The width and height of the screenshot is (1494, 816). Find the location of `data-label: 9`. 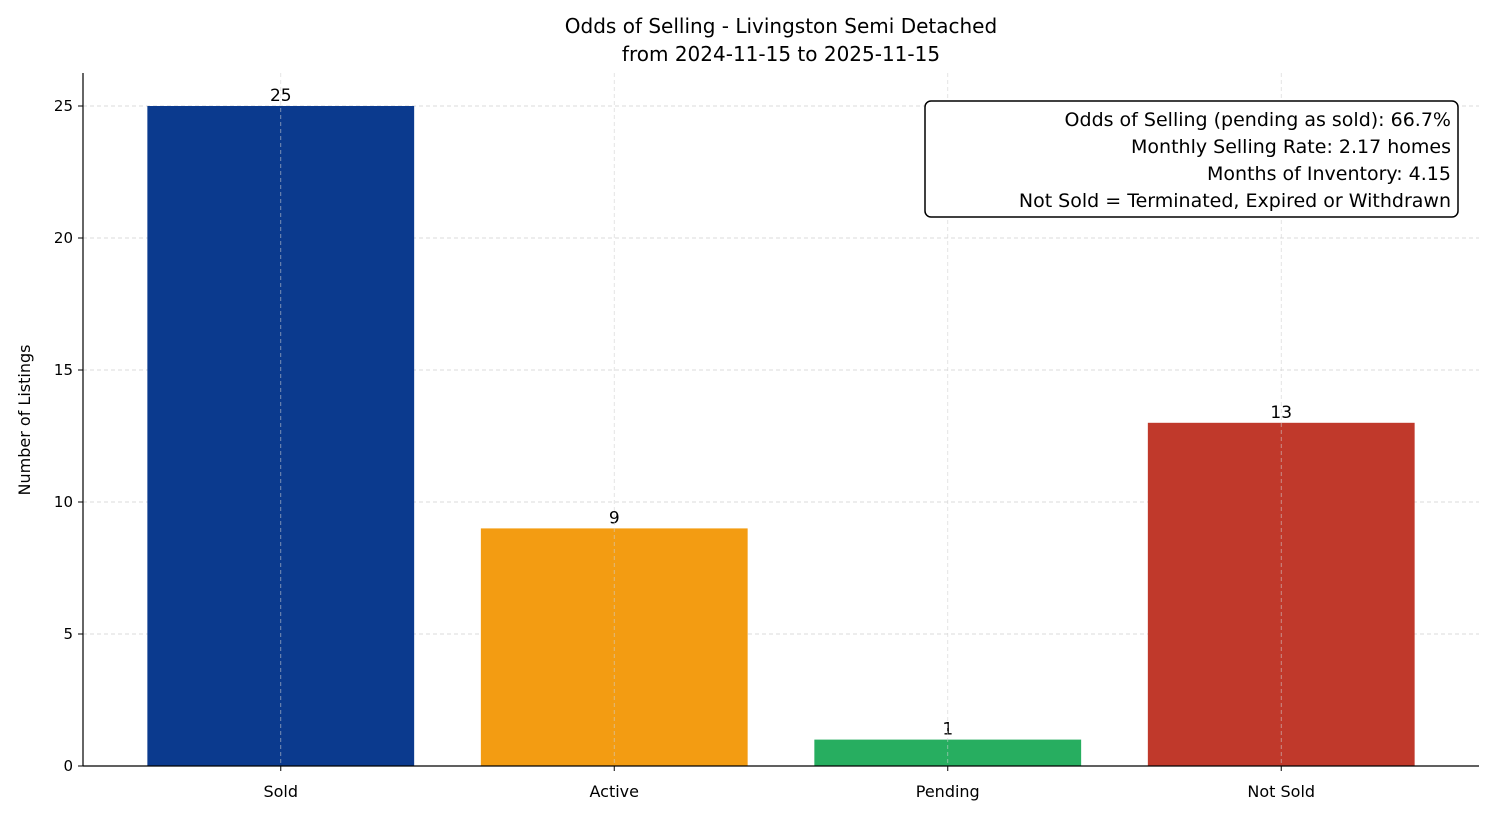

data-label: 9 is located at coordinates (614, 518).